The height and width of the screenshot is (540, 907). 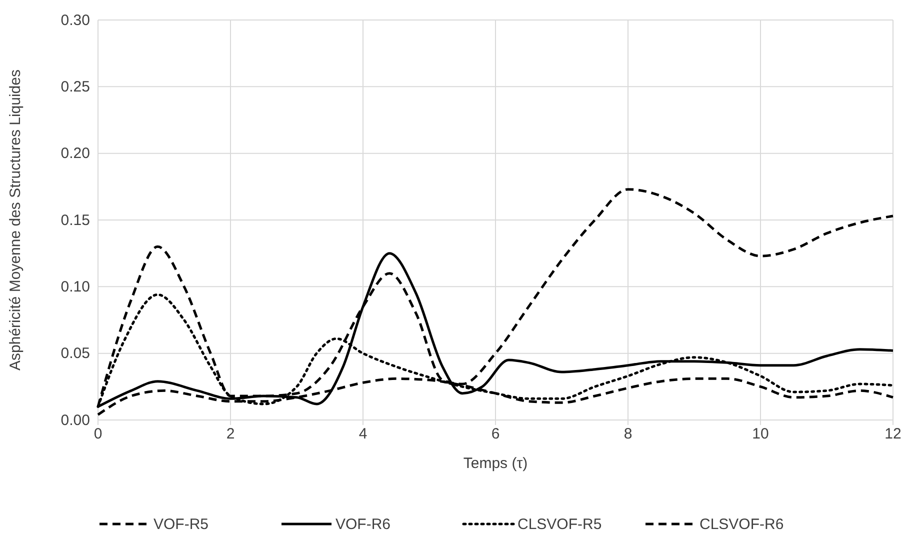 What do you see at coordinates (75, 87) in the screenshot?
I see `y-tick-label: 0.25` at bounding box center [75, 87].